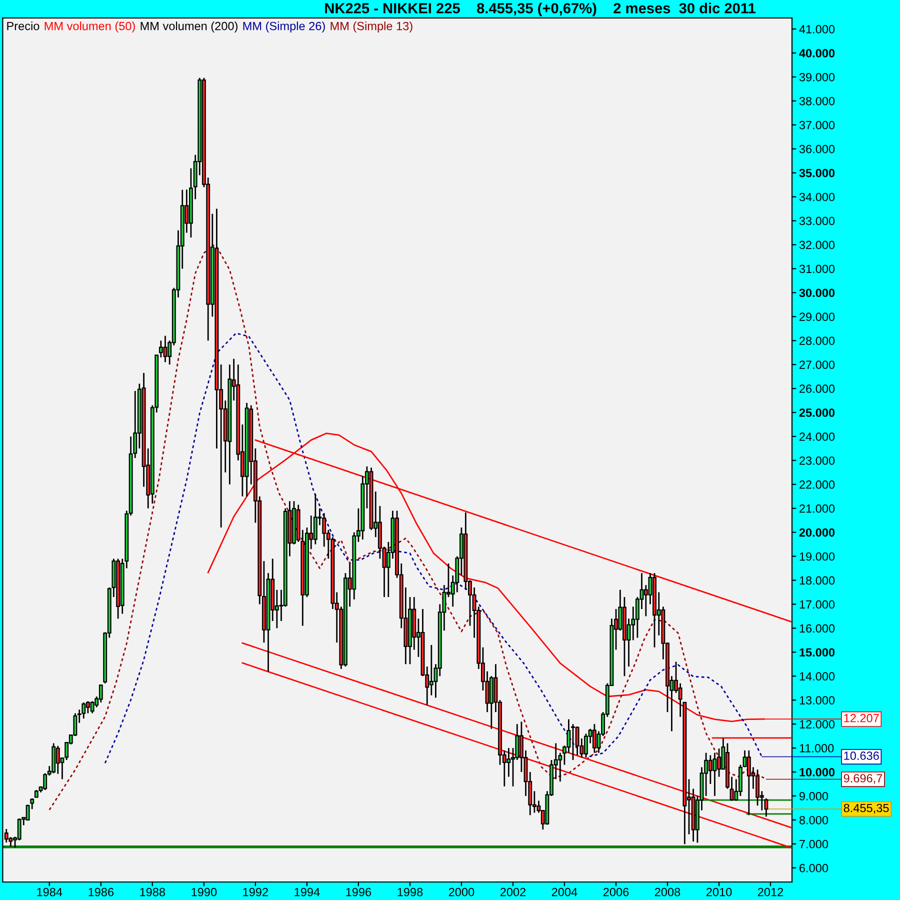  What do you see at coordinates (817, 293) in the screenshot?
I see `y-tick-label: 30.000` at bounding box center [817, 293].